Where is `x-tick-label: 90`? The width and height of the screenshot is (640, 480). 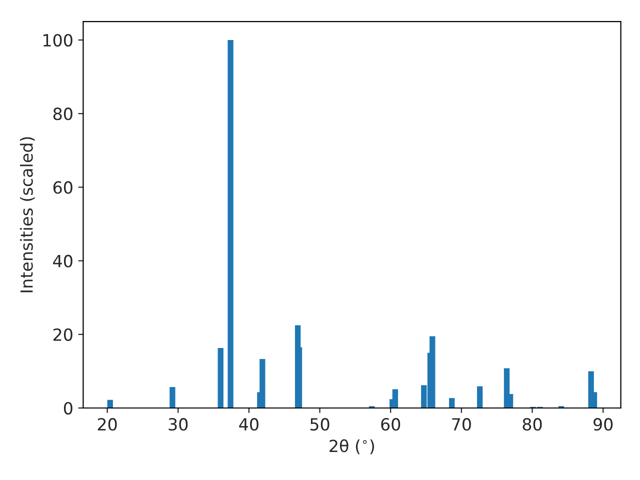
x-tick-label: 90 is located at coordinates (603, 424).